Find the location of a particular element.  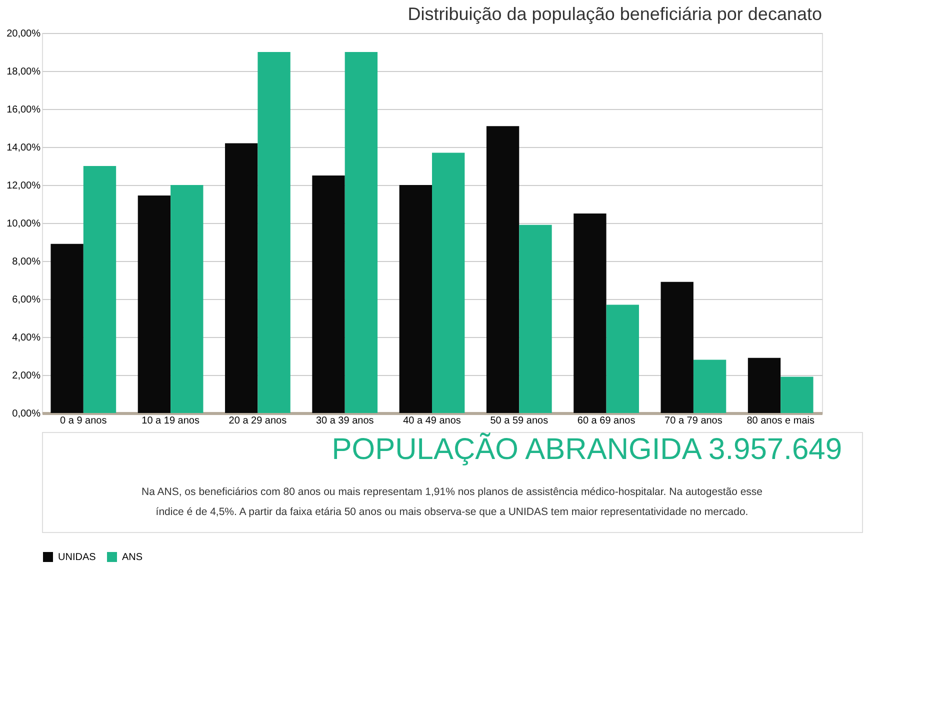

y-tick-label: 4,00% is located at coordinates (26, 338).